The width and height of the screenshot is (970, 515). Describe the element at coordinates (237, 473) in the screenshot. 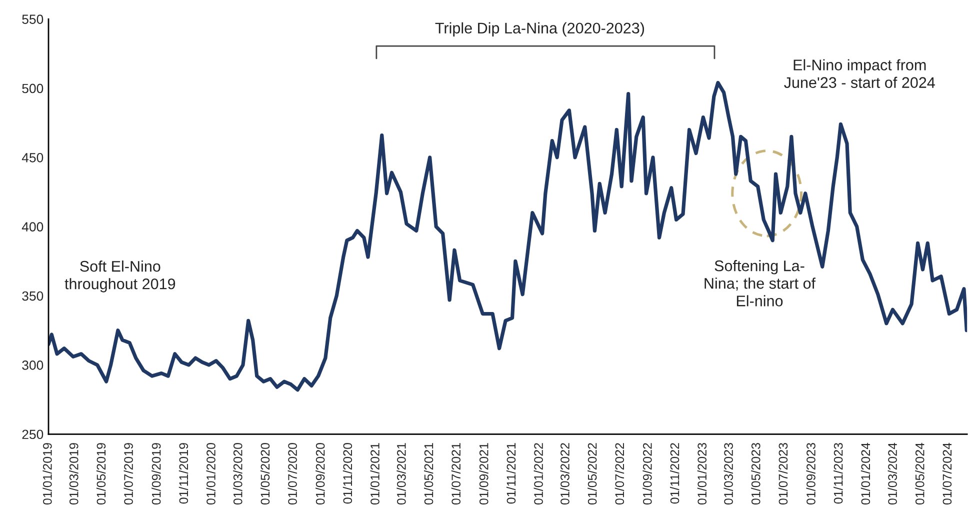

I see `x-tick-label: 01/03/2020` at that location.